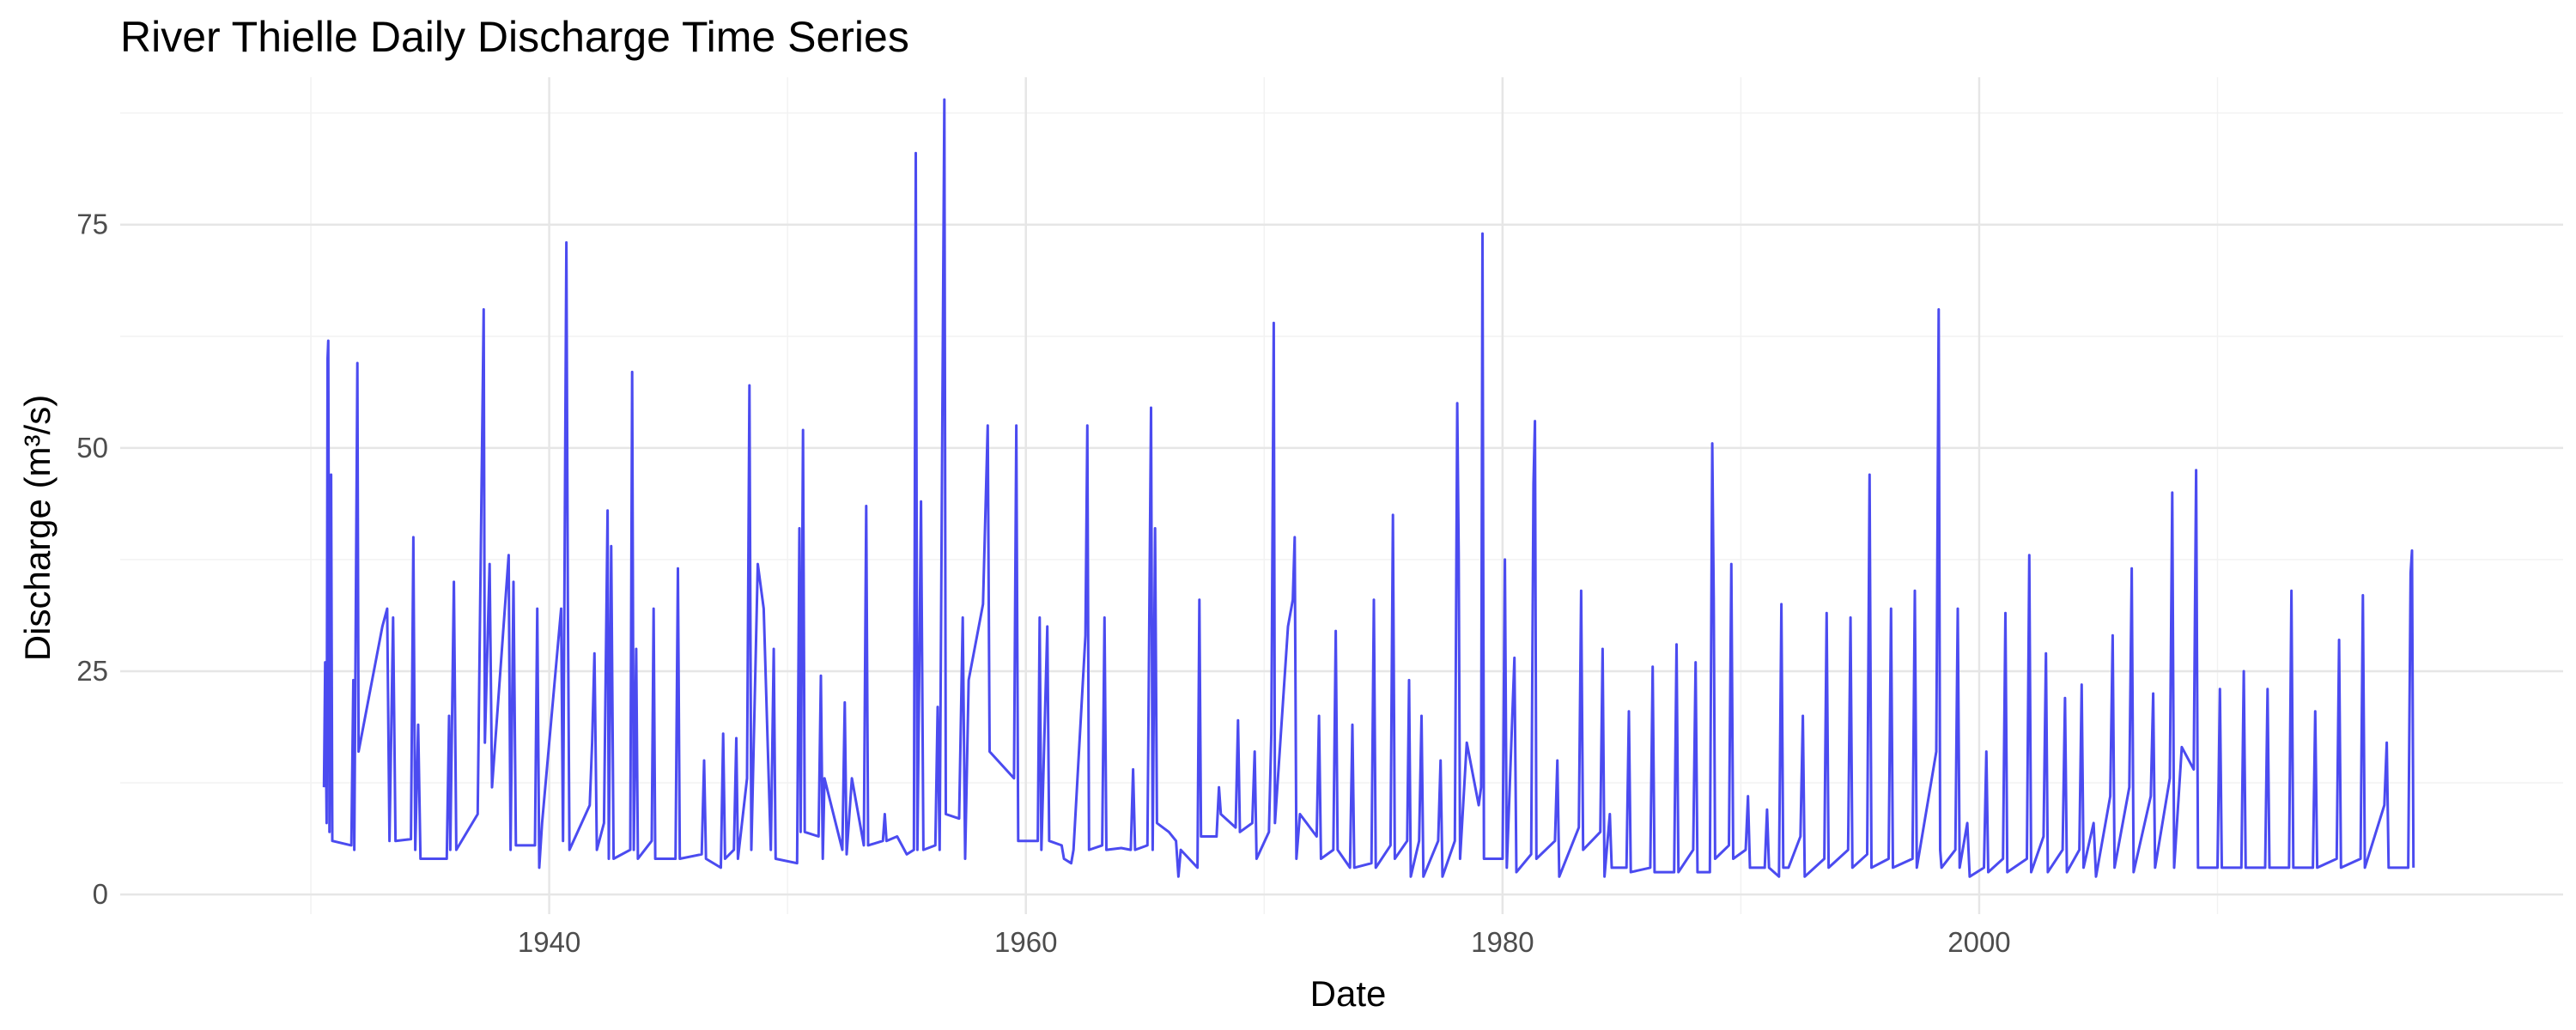 The image size is (2576, 1030). Describe the element at coordinates (1502, 942) in the screenshot. I see `x-tick-label: 1980` at that location.